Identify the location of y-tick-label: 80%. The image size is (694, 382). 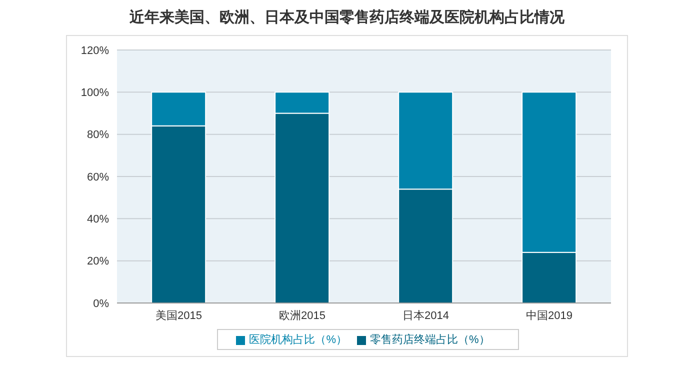
(98, 135).